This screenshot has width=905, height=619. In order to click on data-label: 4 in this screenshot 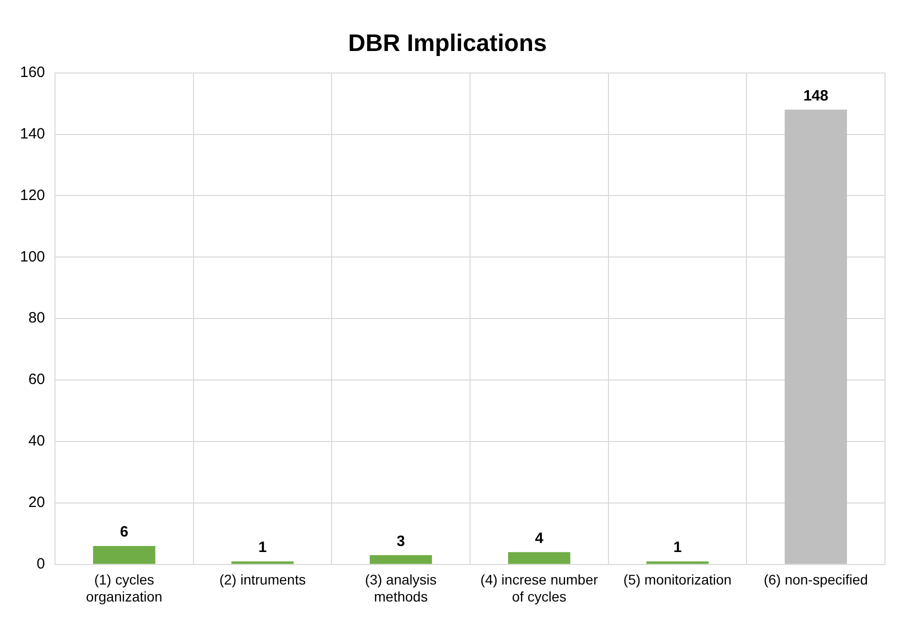, I will do `click(539, 538)`.